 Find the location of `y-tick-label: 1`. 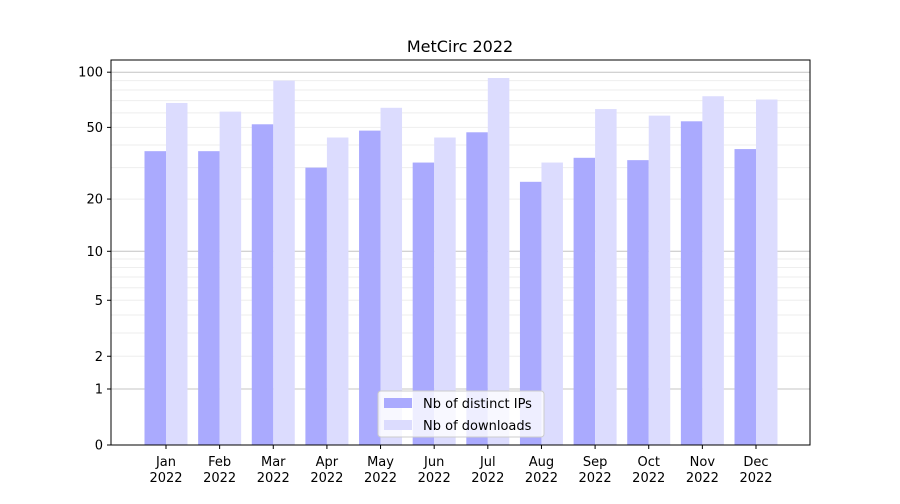

y-tick-label: 1 is located at coordinates (99, 390).